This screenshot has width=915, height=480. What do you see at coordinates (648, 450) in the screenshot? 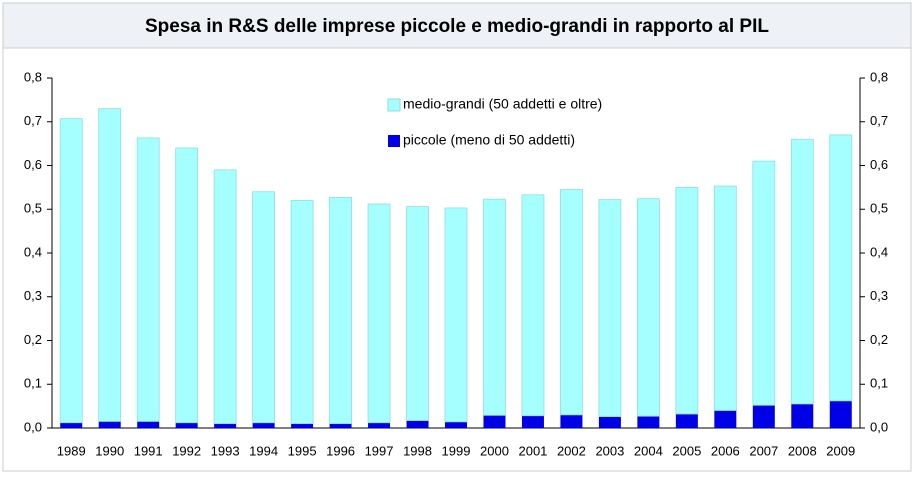
I see `x-tick-label: 2004` at bounding box center [648, 450].